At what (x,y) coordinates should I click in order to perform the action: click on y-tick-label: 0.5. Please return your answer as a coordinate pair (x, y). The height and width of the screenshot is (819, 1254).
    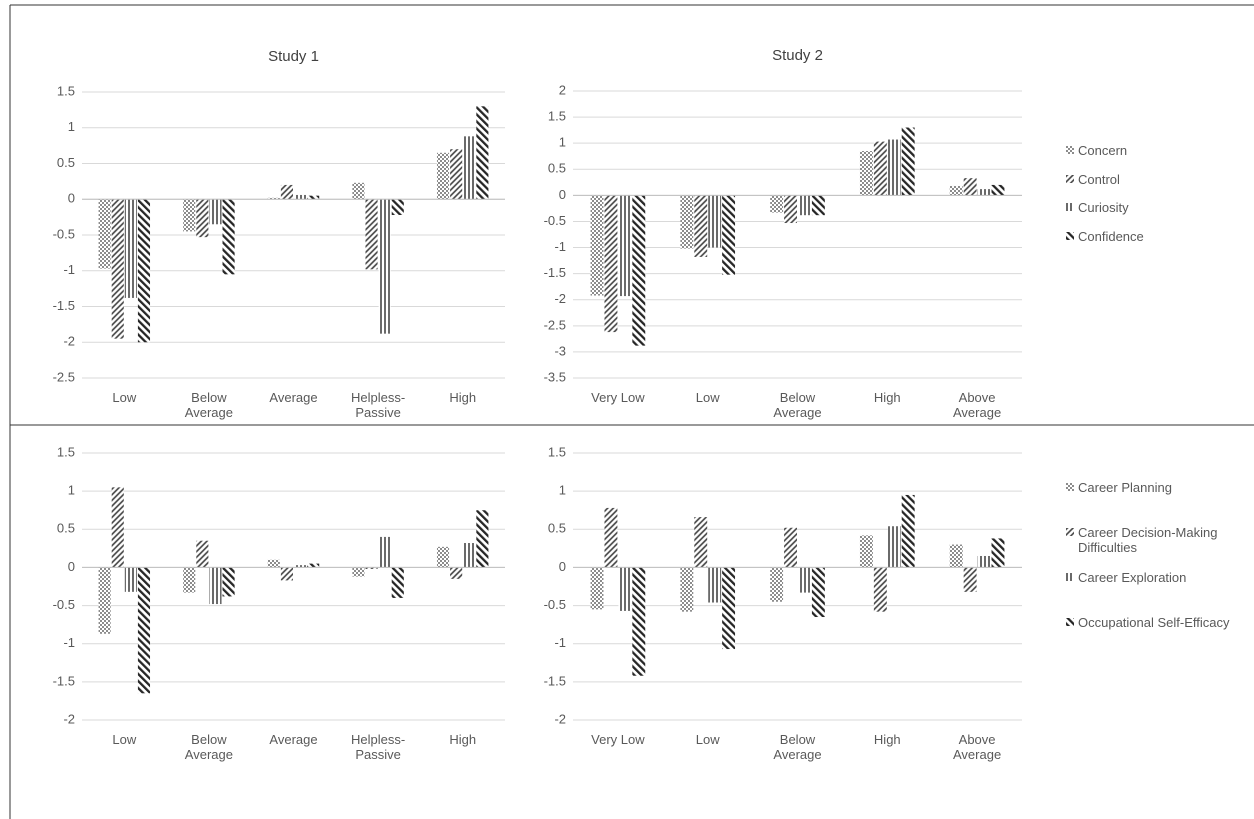
    Looking at the image, I should click on (557, 168).